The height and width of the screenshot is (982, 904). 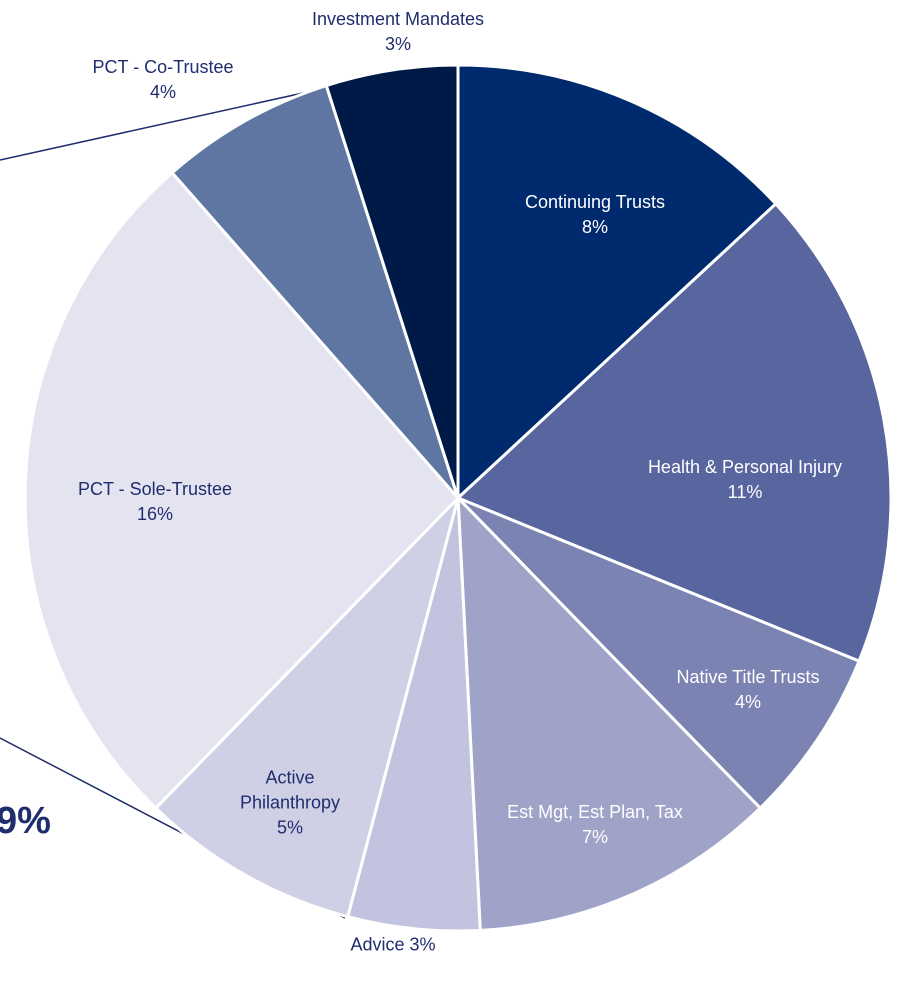 I want to click on slice-label: Investment Mandates 3%, so click(x=398, y=32).